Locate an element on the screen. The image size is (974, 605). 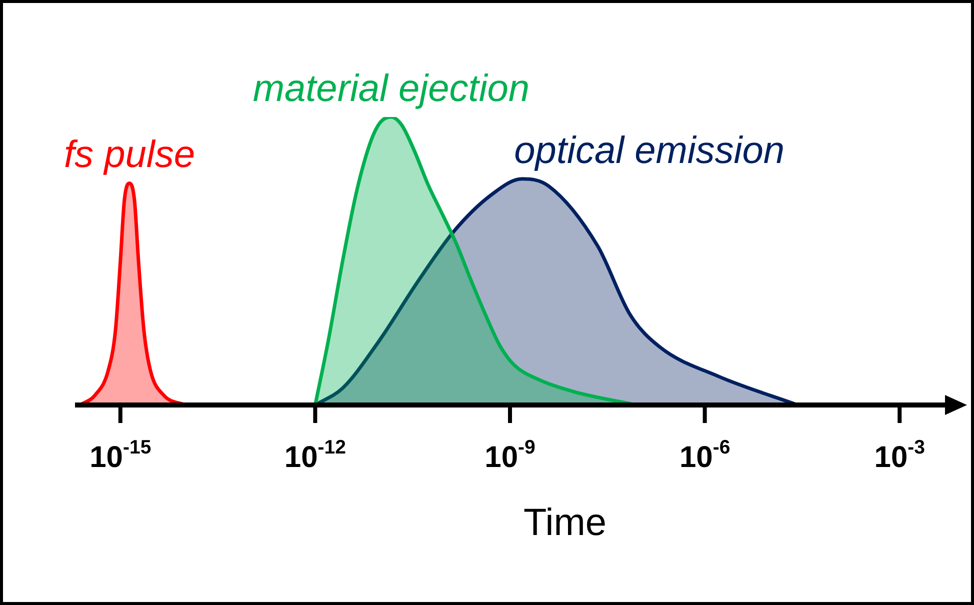
series-label: fs pulse is located at coordinates (129, 155).